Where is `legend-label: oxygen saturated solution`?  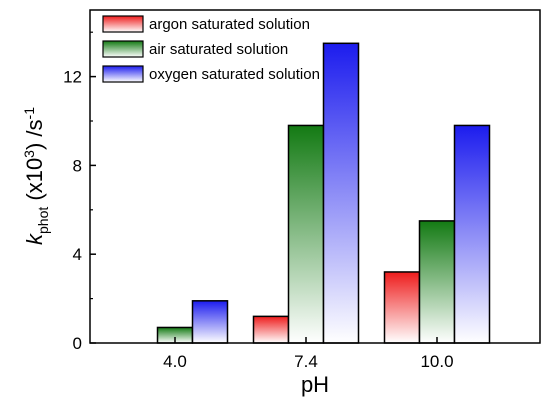
legend-label: oxygen saturated solution is located at coordinates (234, 74).